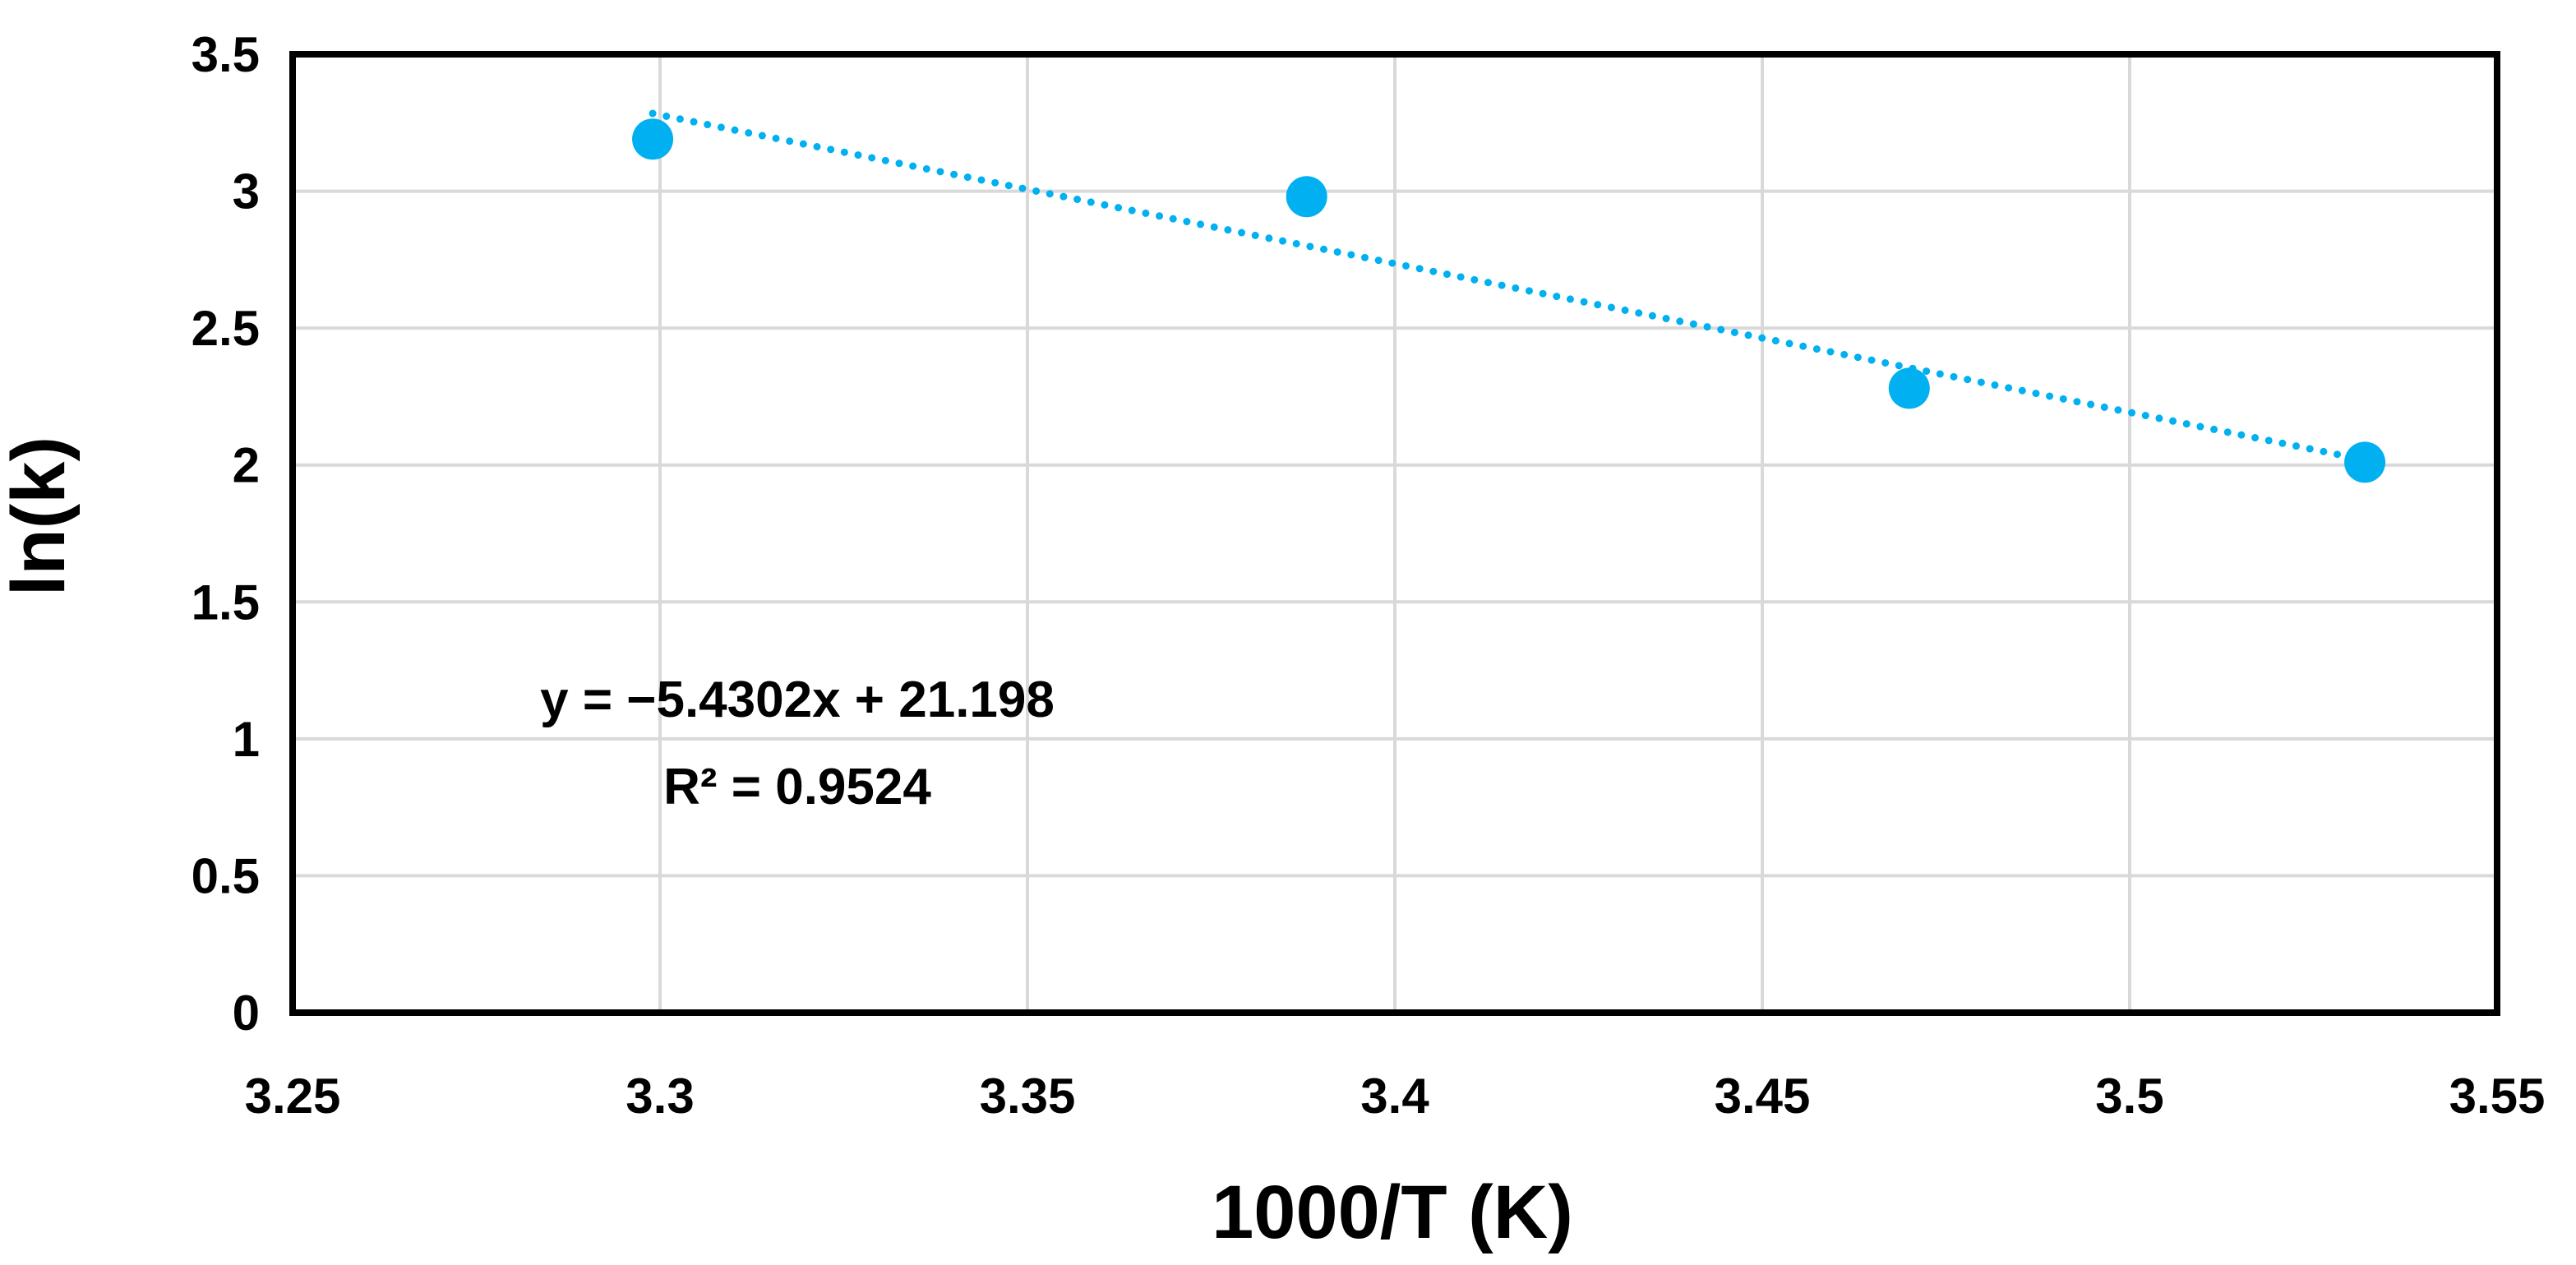  Describe the element at coordinates (226, 329) in the screenshot. I see `y-tick-label: 2.5` at that location.